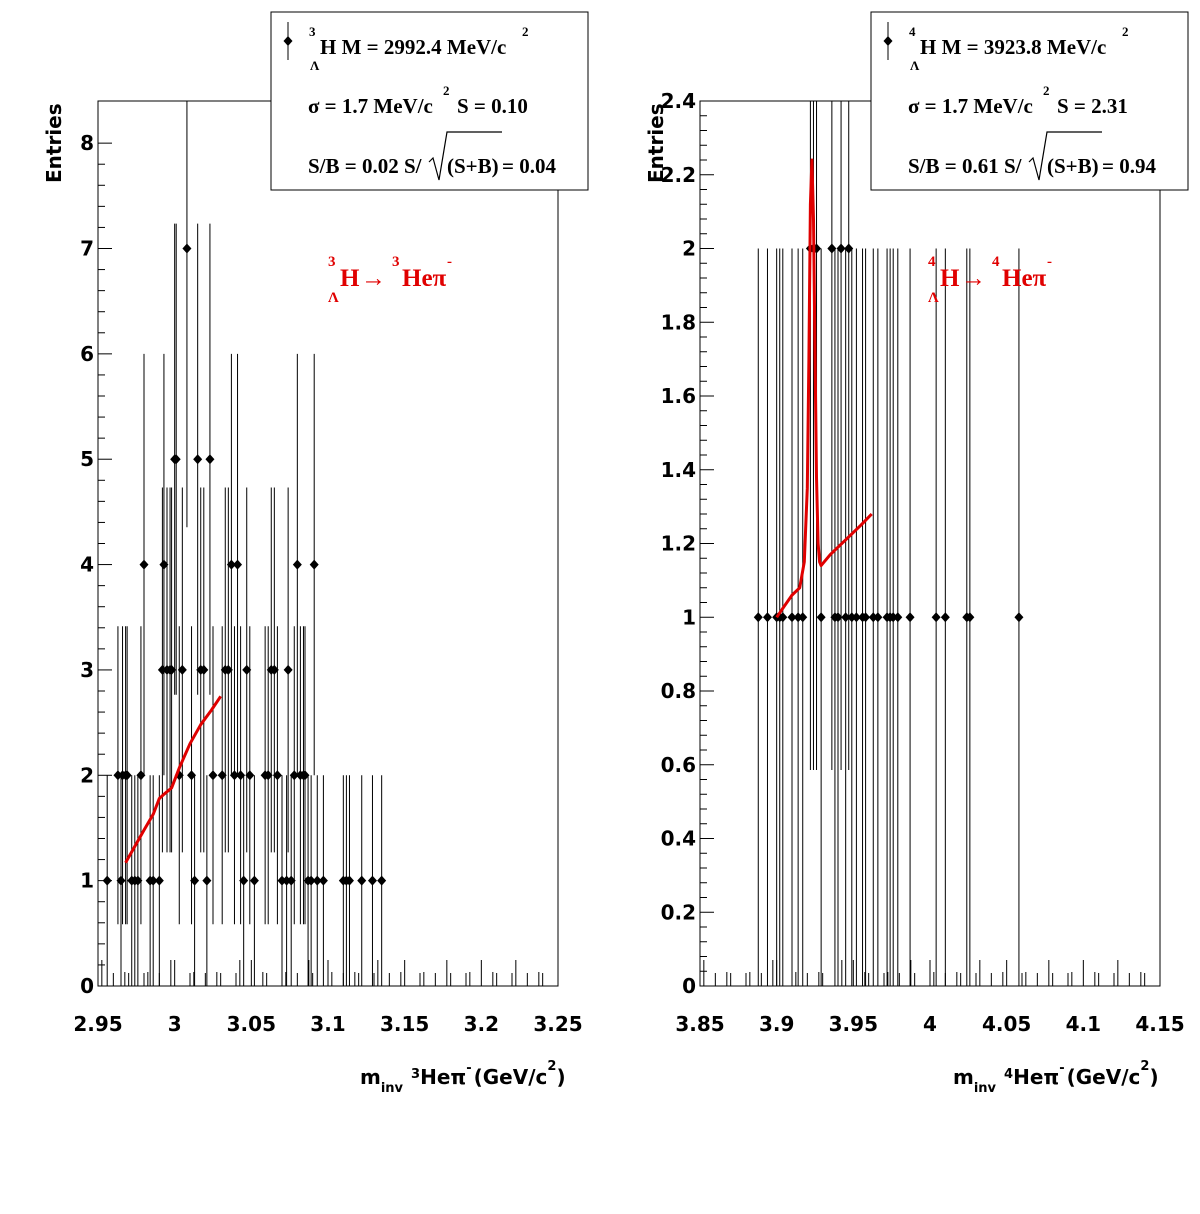 The height and width of the screenshot is (1214, 1200). Describe the element at coordinates (557, 1024) in the screenshot. I see `x-tick-label: 3.25` at that location.